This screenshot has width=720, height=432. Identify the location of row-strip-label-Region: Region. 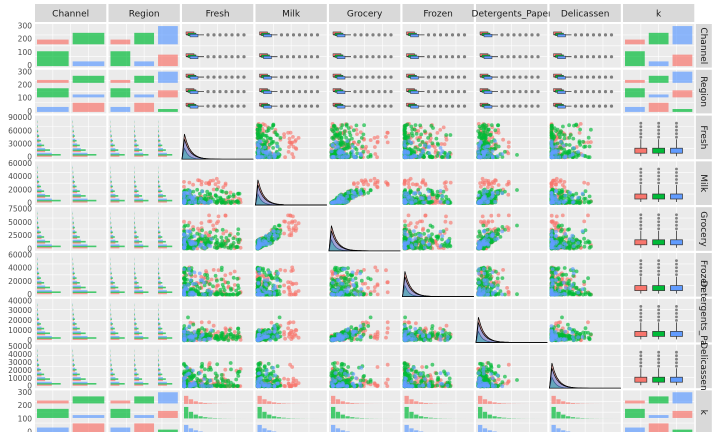
(703, 91).